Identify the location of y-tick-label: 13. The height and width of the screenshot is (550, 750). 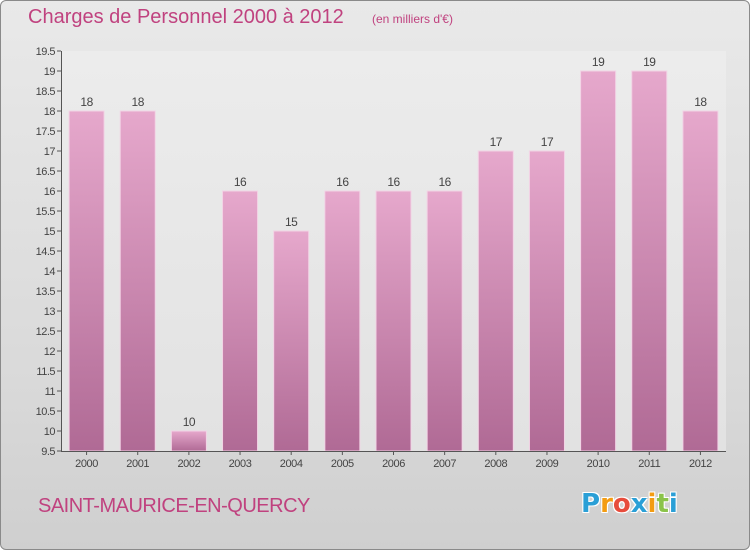
(50, 312).